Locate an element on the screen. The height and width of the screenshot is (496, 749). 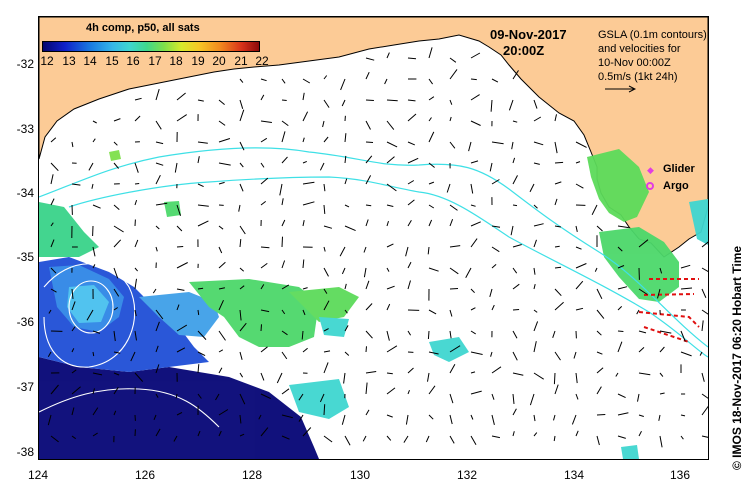
lon-label: 136 is located at coordinates (680, 475).